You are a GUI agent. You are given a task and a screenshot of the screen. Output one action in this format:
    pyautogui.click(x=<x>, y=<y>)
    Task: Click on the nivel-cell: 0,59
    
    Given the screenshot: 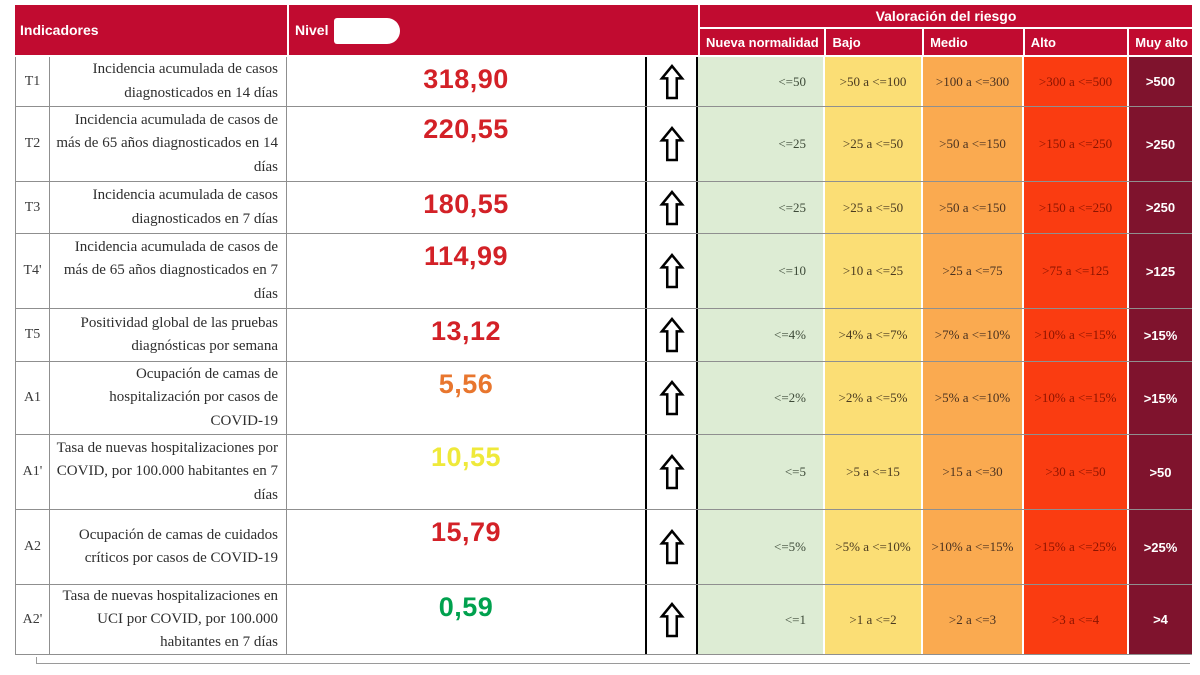 What is the action you would take?
    pyautogui.click(x=467, y=619)
    